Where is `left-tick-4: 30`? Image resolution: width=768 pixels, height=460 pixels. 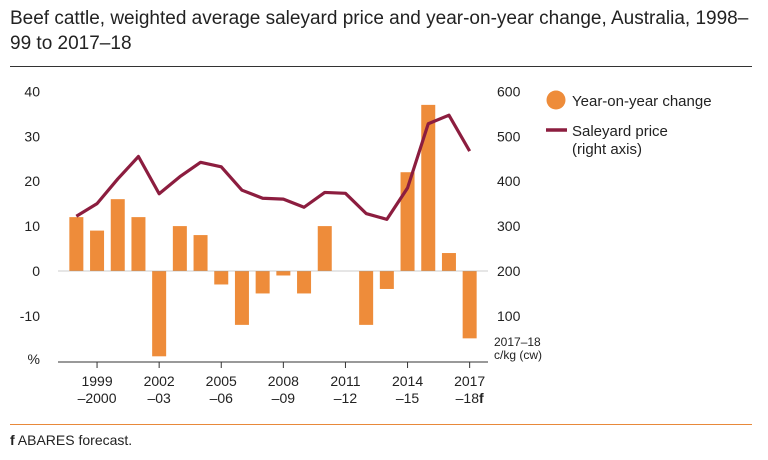
left-tick-4: 30 is located at coordinates (32, 136).